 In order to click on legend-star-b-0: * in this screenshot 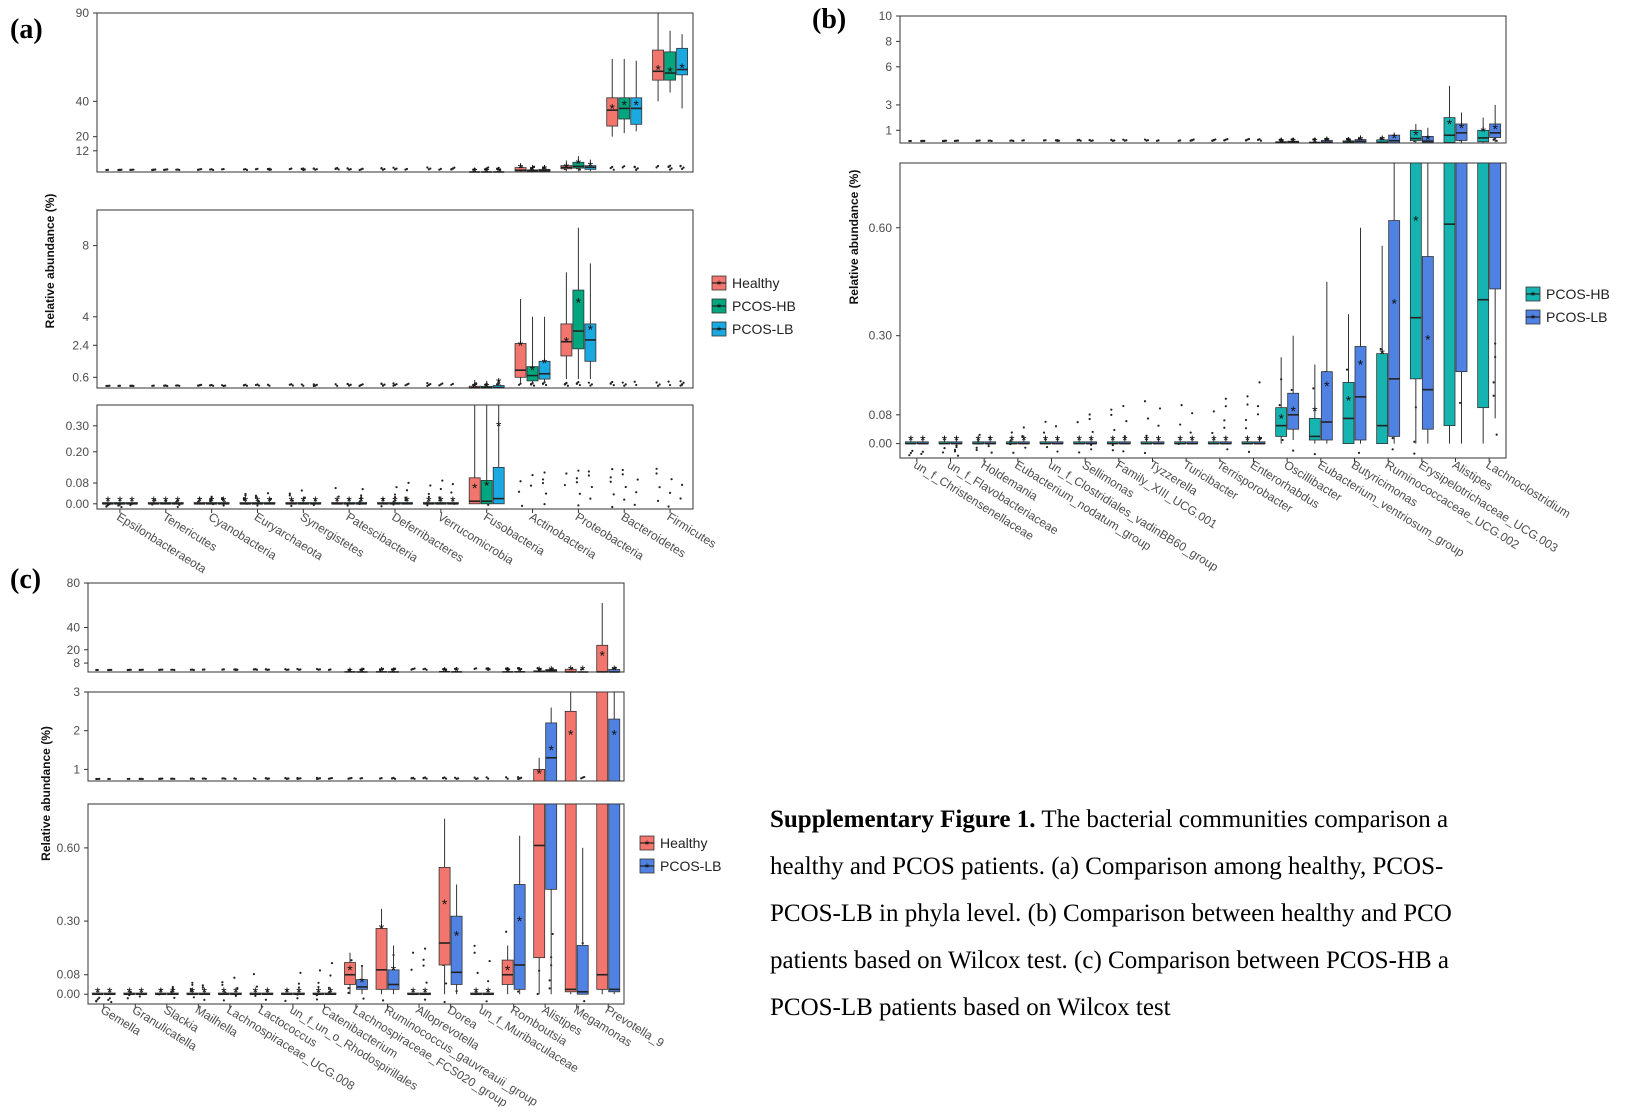, I will do `click(1533, 296)`.